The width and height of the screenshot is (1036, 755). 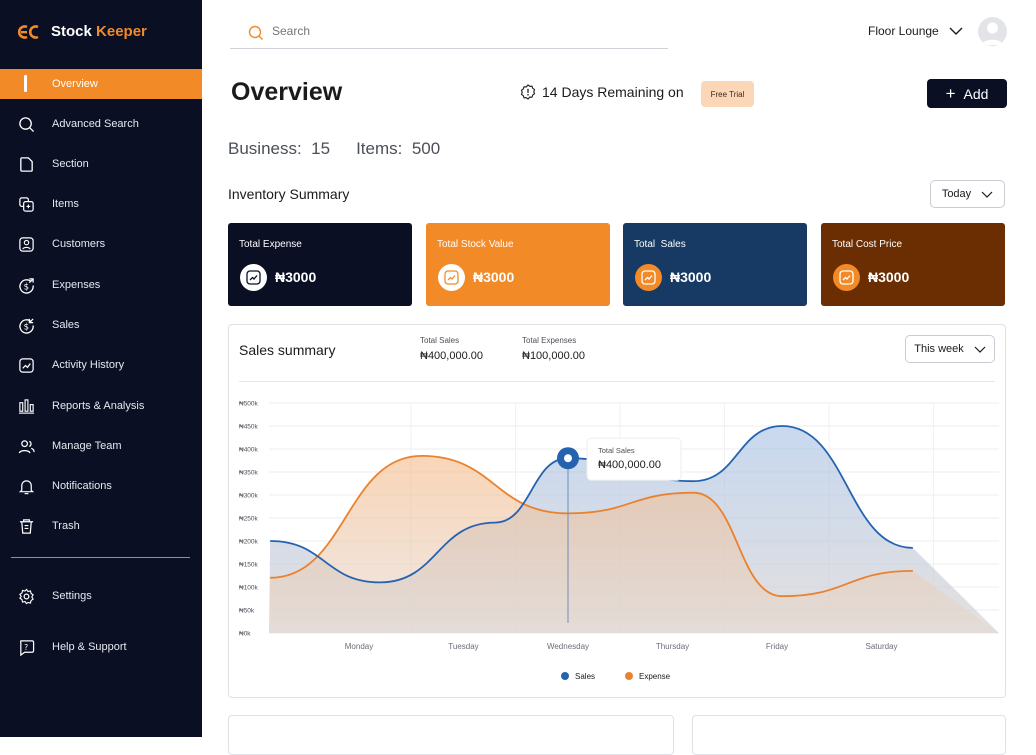 What do you see at coordinates (66, 526) in the screenshot?
I see `sidebar-item-label: Trash` at bounding box center [66, 526].